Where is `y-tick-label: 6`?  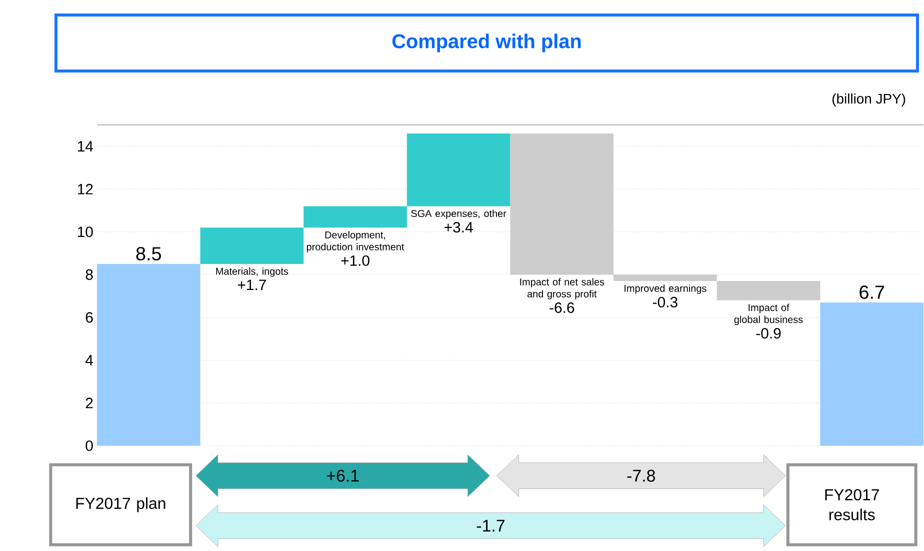 y-tick-label: 6 is located at coordinates (89, 317).